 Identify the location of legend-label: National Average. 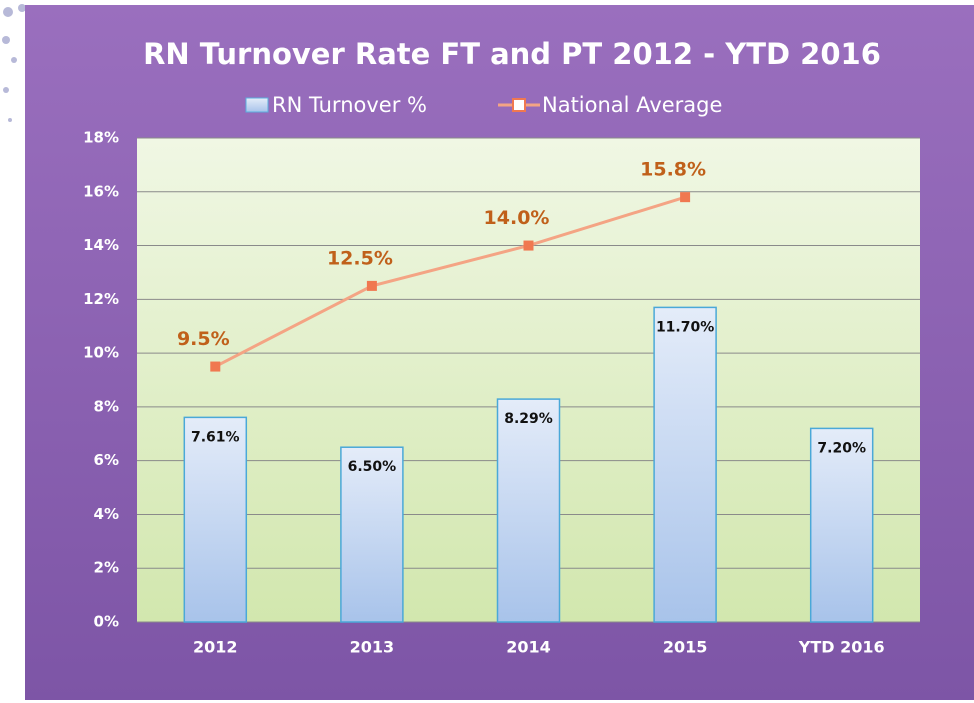
(632, 105).